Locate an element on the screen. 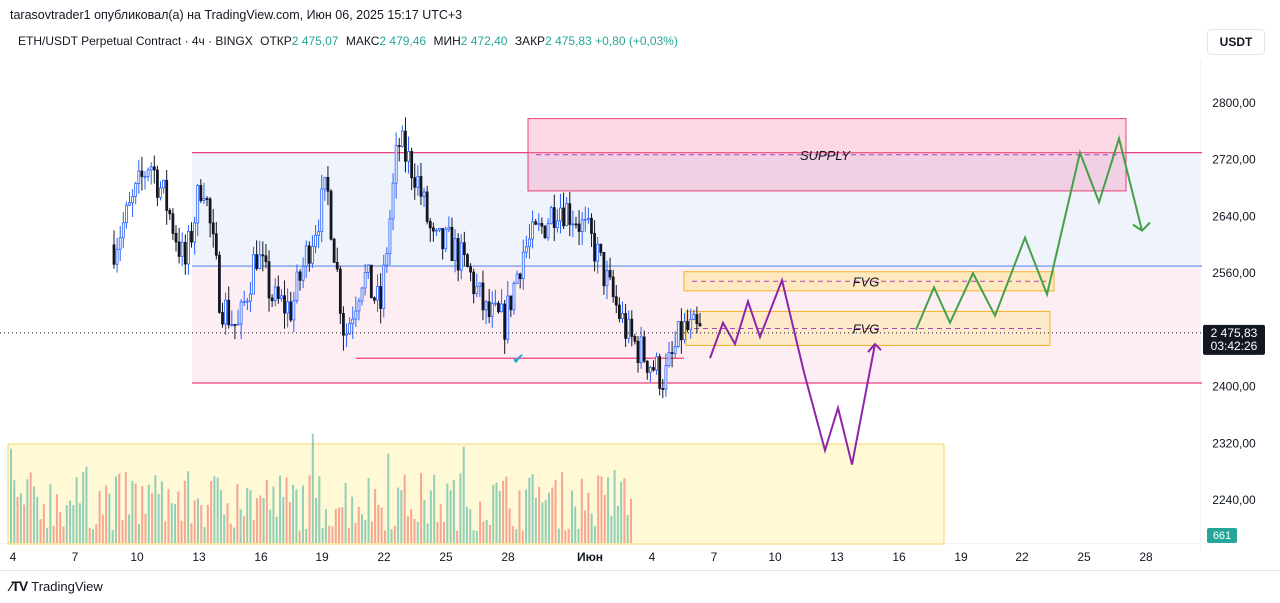 Image resolution: width=1280 pixels, height=603 pixels. time-tick-label: Июн is located at coordinates (590, 557).